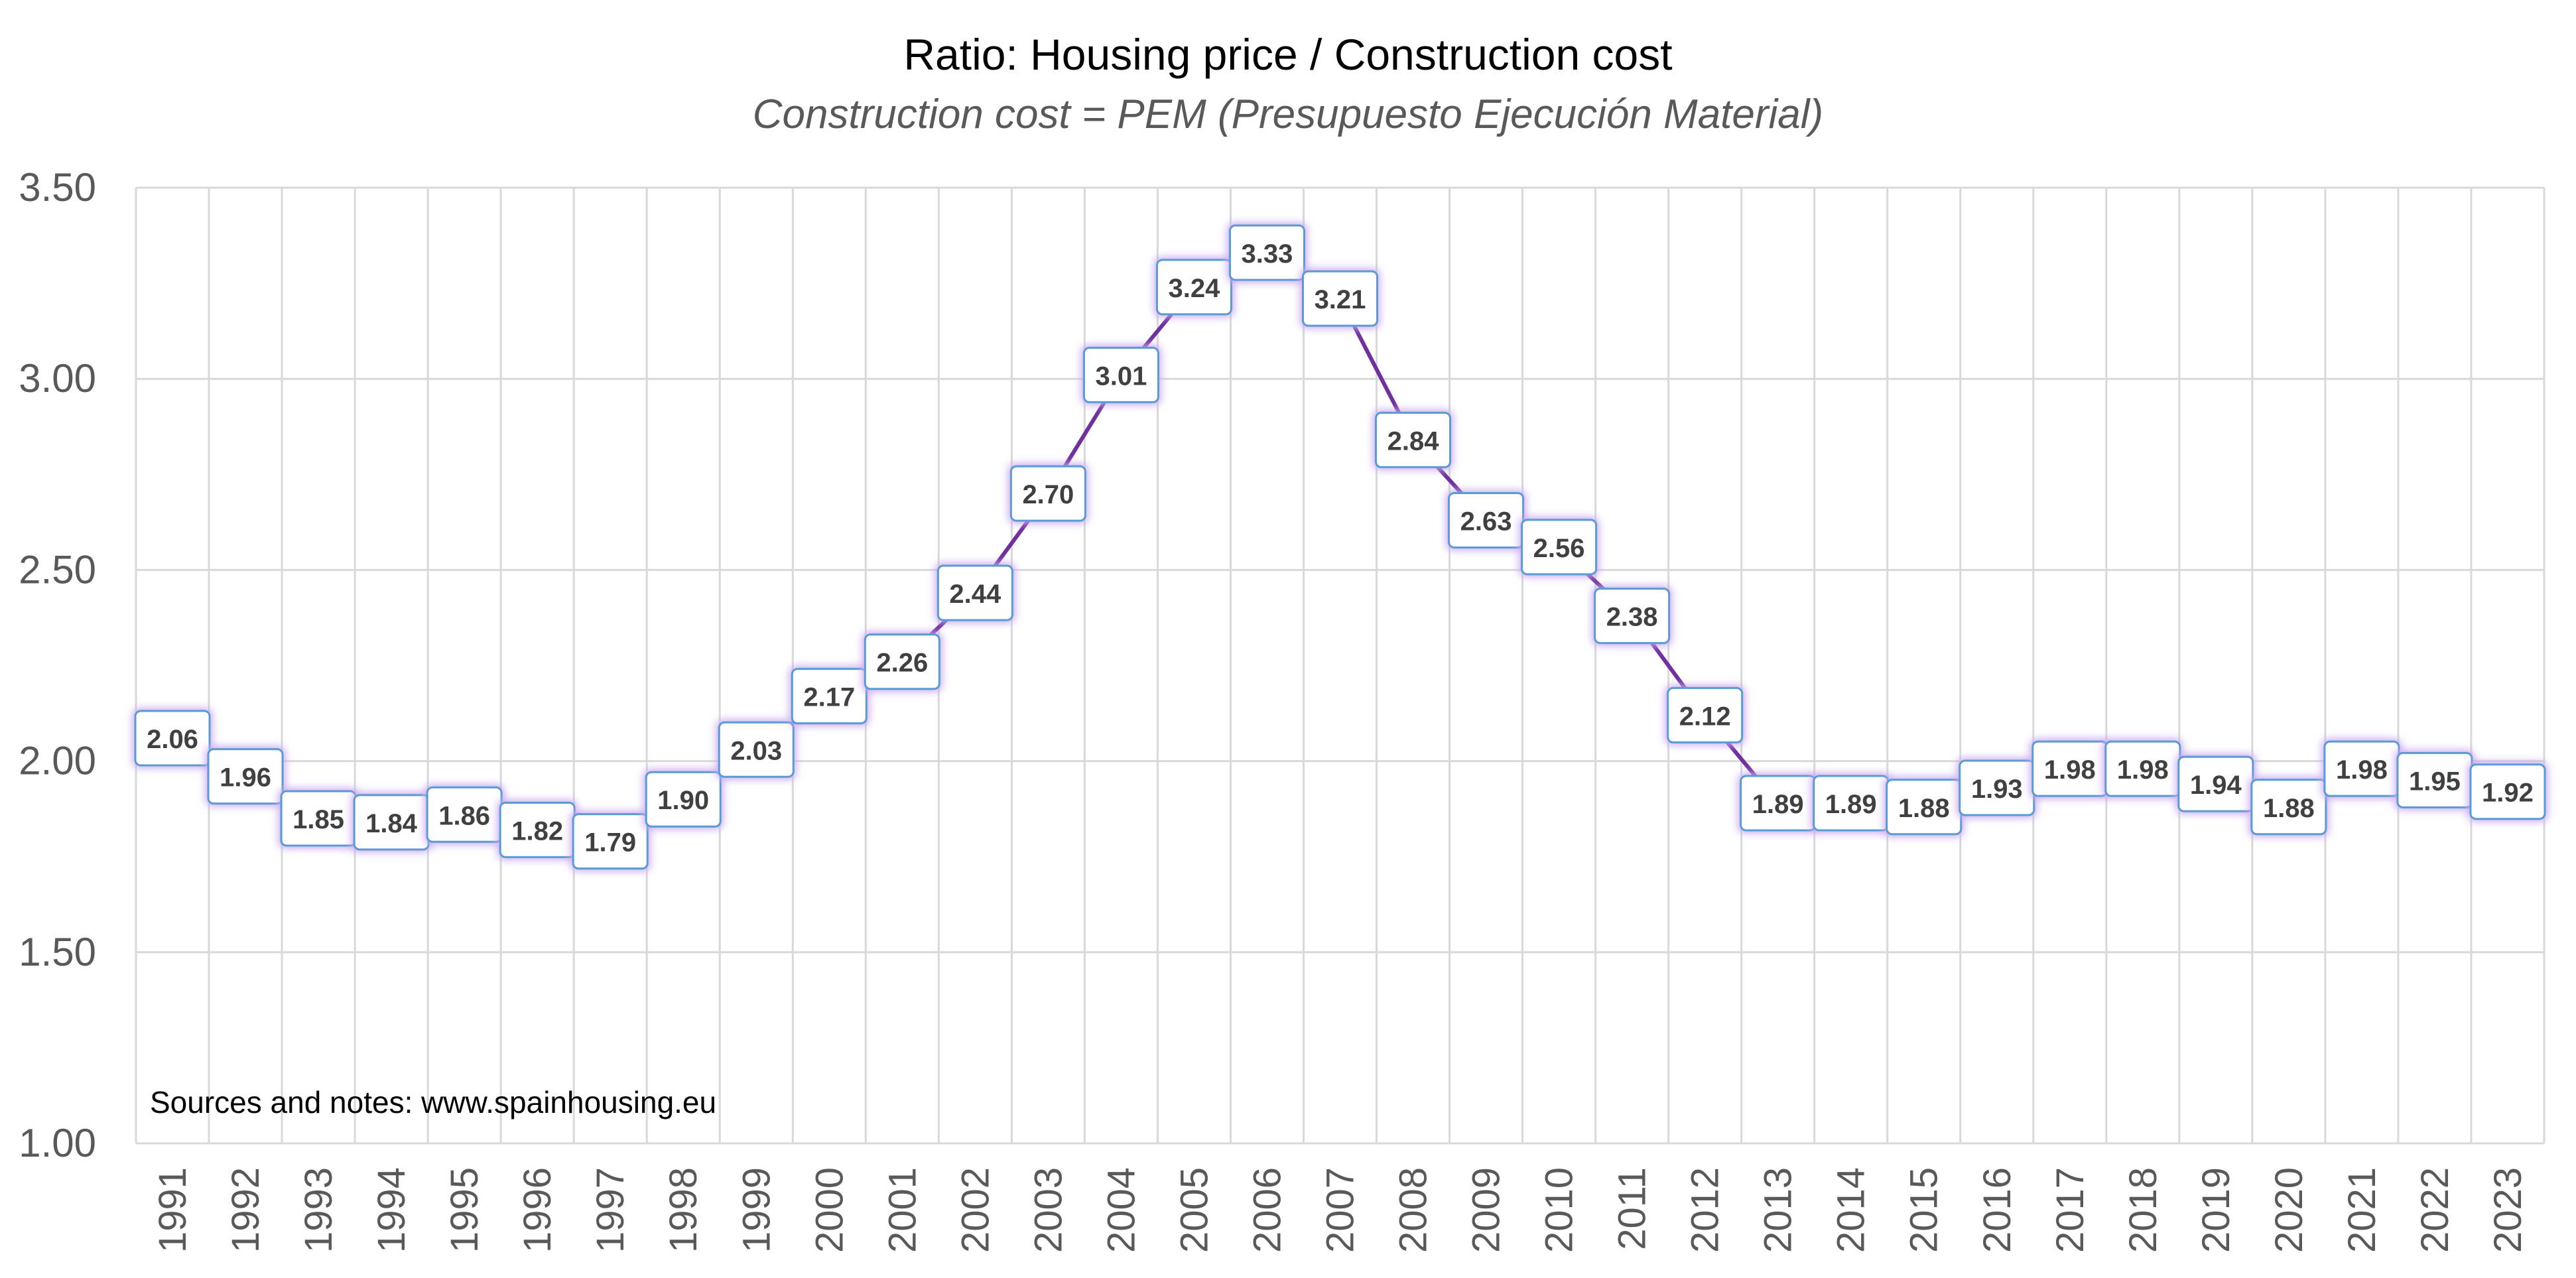 This screenshot has width=2576, height=1278. I want to click on data-label: 2.44, so click(975, 592).